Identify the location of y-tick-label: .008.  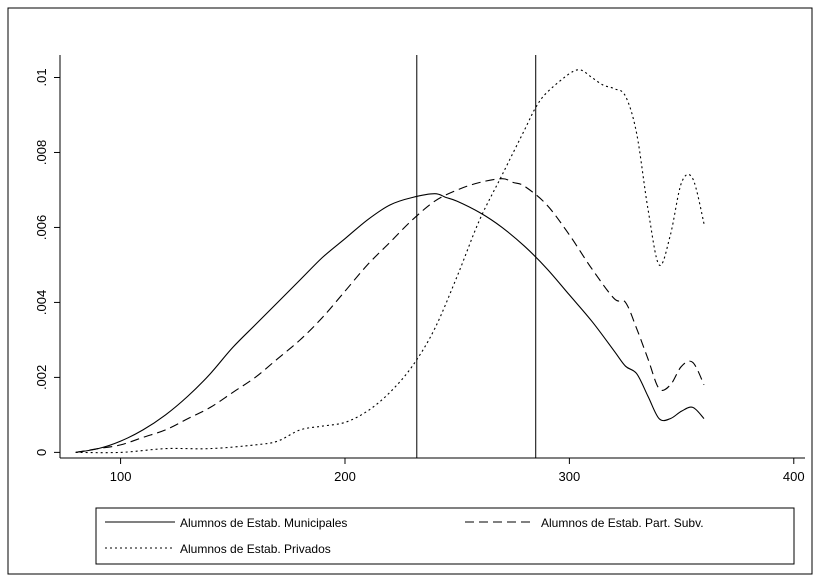
(41, 152).